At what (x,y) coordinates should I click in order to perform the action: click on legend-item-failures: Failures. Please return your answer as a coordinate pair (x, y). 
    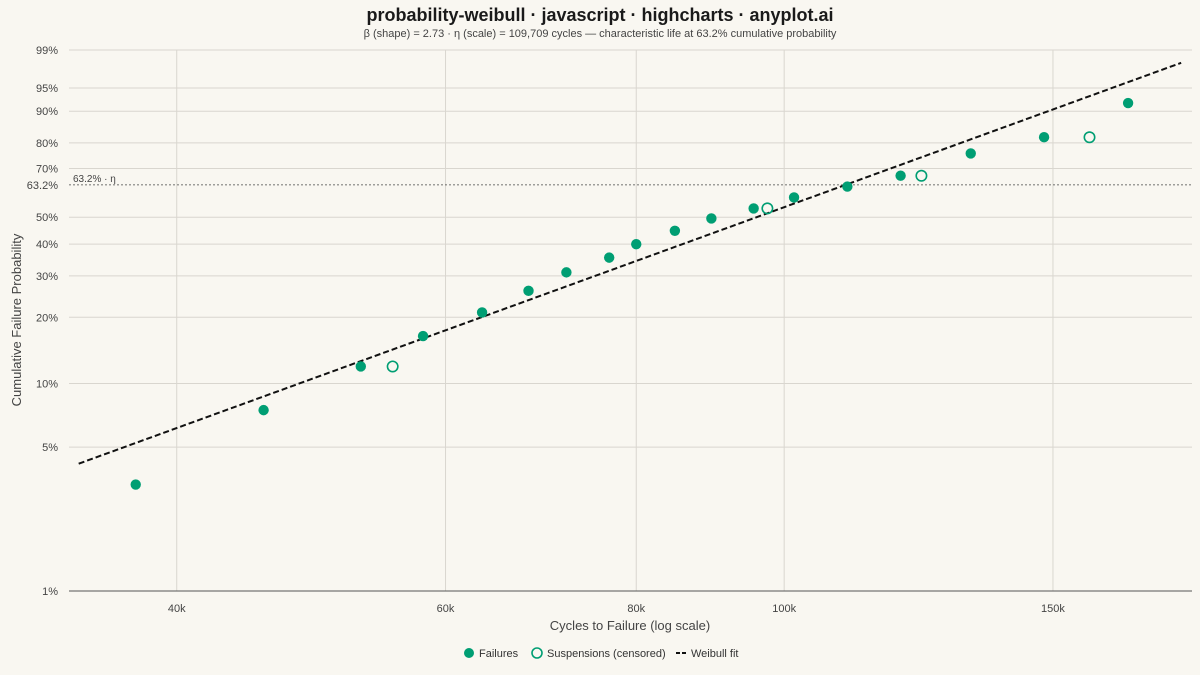
    Looking at the image, I should click on (491, 654).